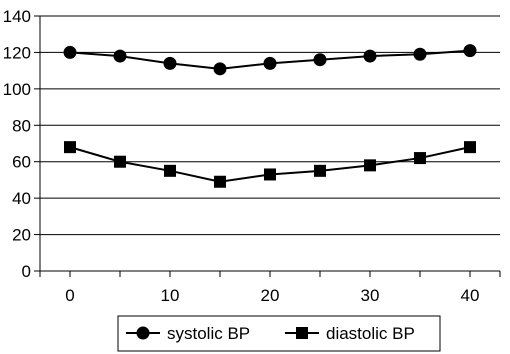 The height and width of the screenshot is (354, 510). What do you see at coordinates (21, 125) in the screenshot?
I see `y-tick-label: 80` at bounding box center [21, 125].